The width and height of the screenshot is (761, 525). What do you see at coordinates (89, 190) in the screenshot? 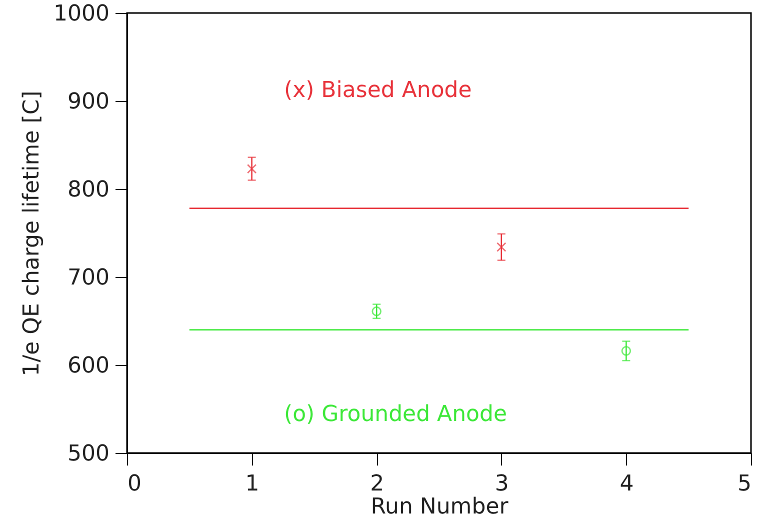
I see `y-tick-label: 800` at bounding box center [89, 190].